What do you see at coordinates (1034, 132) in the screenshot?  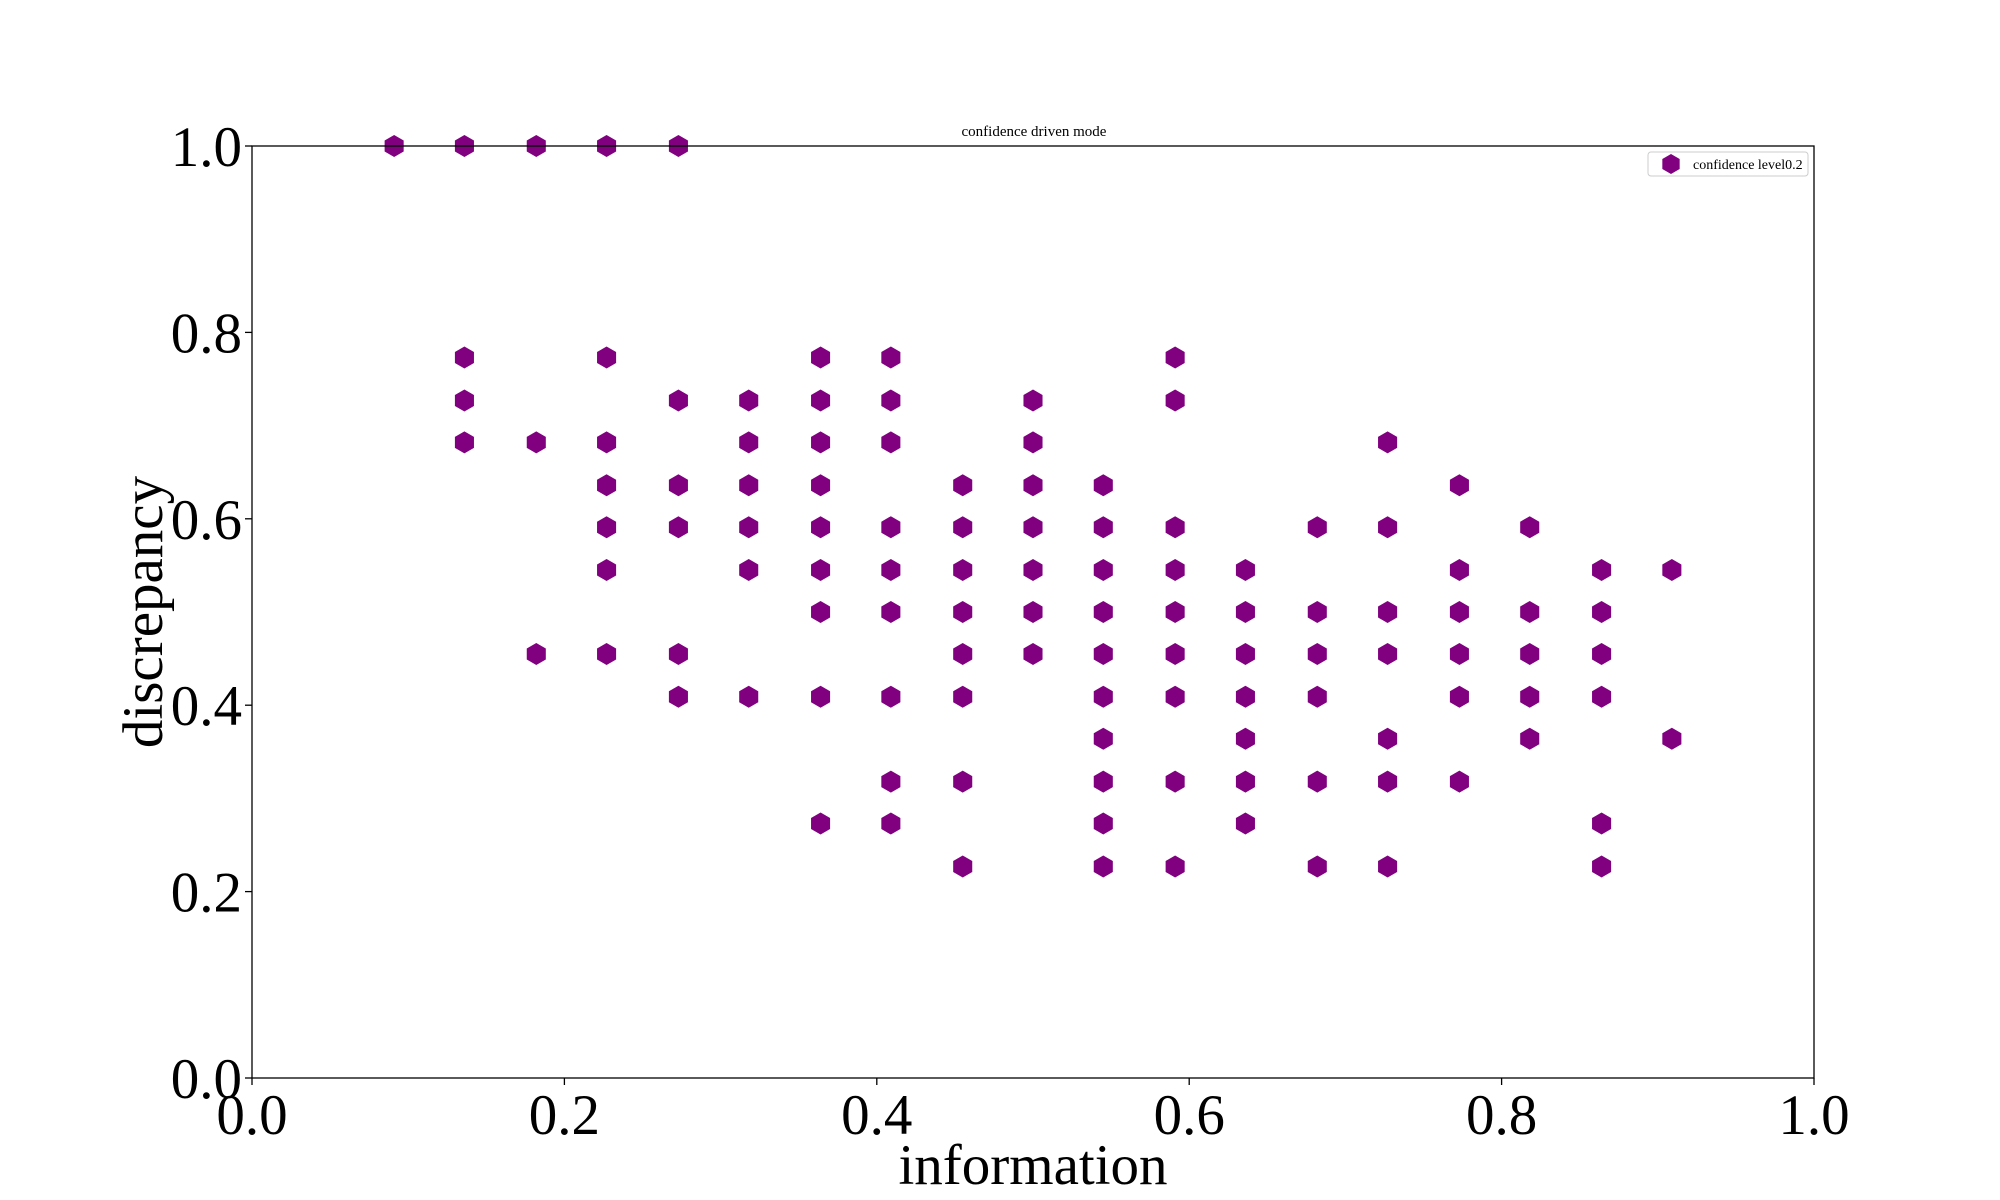 I see `chart-title: confidence driven mode` at bounding box center [1034, 132].